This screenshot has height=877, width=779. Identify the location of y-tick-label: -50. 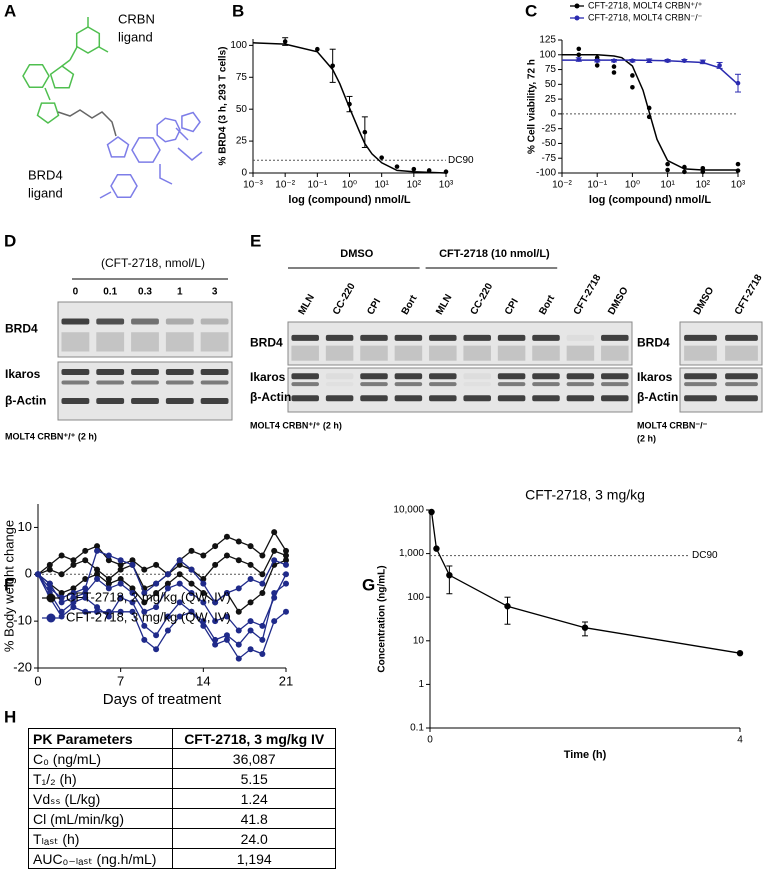
(549, 143).